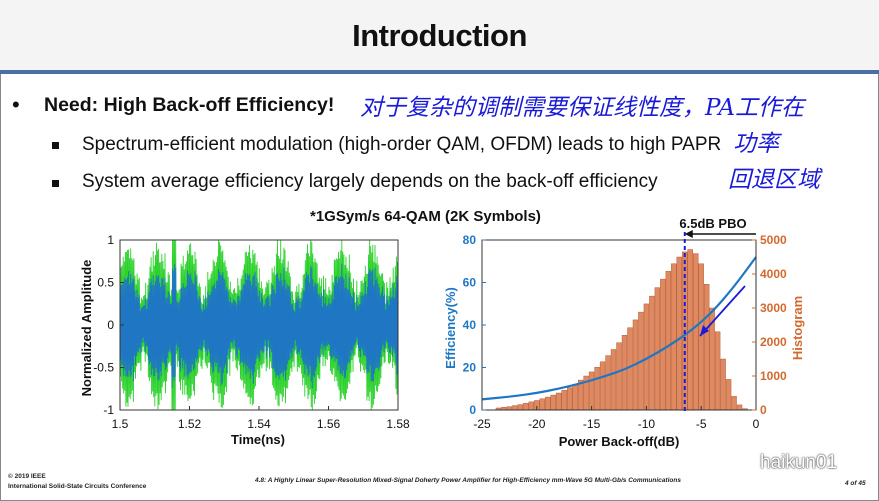 The image size is (879, 501). What do you see at coordinates (108, 410) in the screenshot?
I see `amplitude-tick-label: -1` at bounding box center [108, 410].